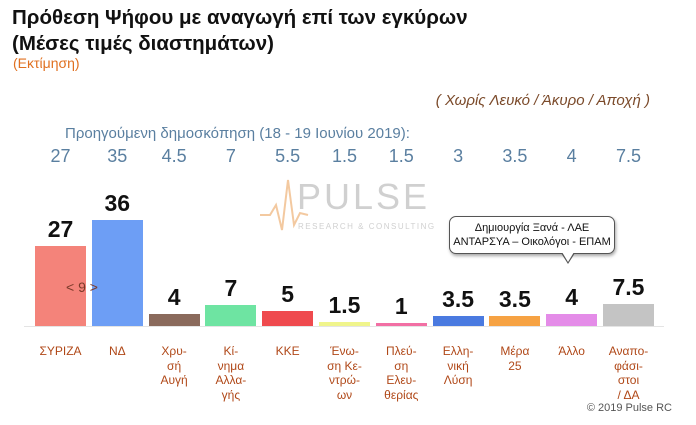  Describe the element at coordinates (532, 228) in the screenshot. I see `callout-line-1: Δημιουργία Ξανά - ΛΑΕ` at that location.